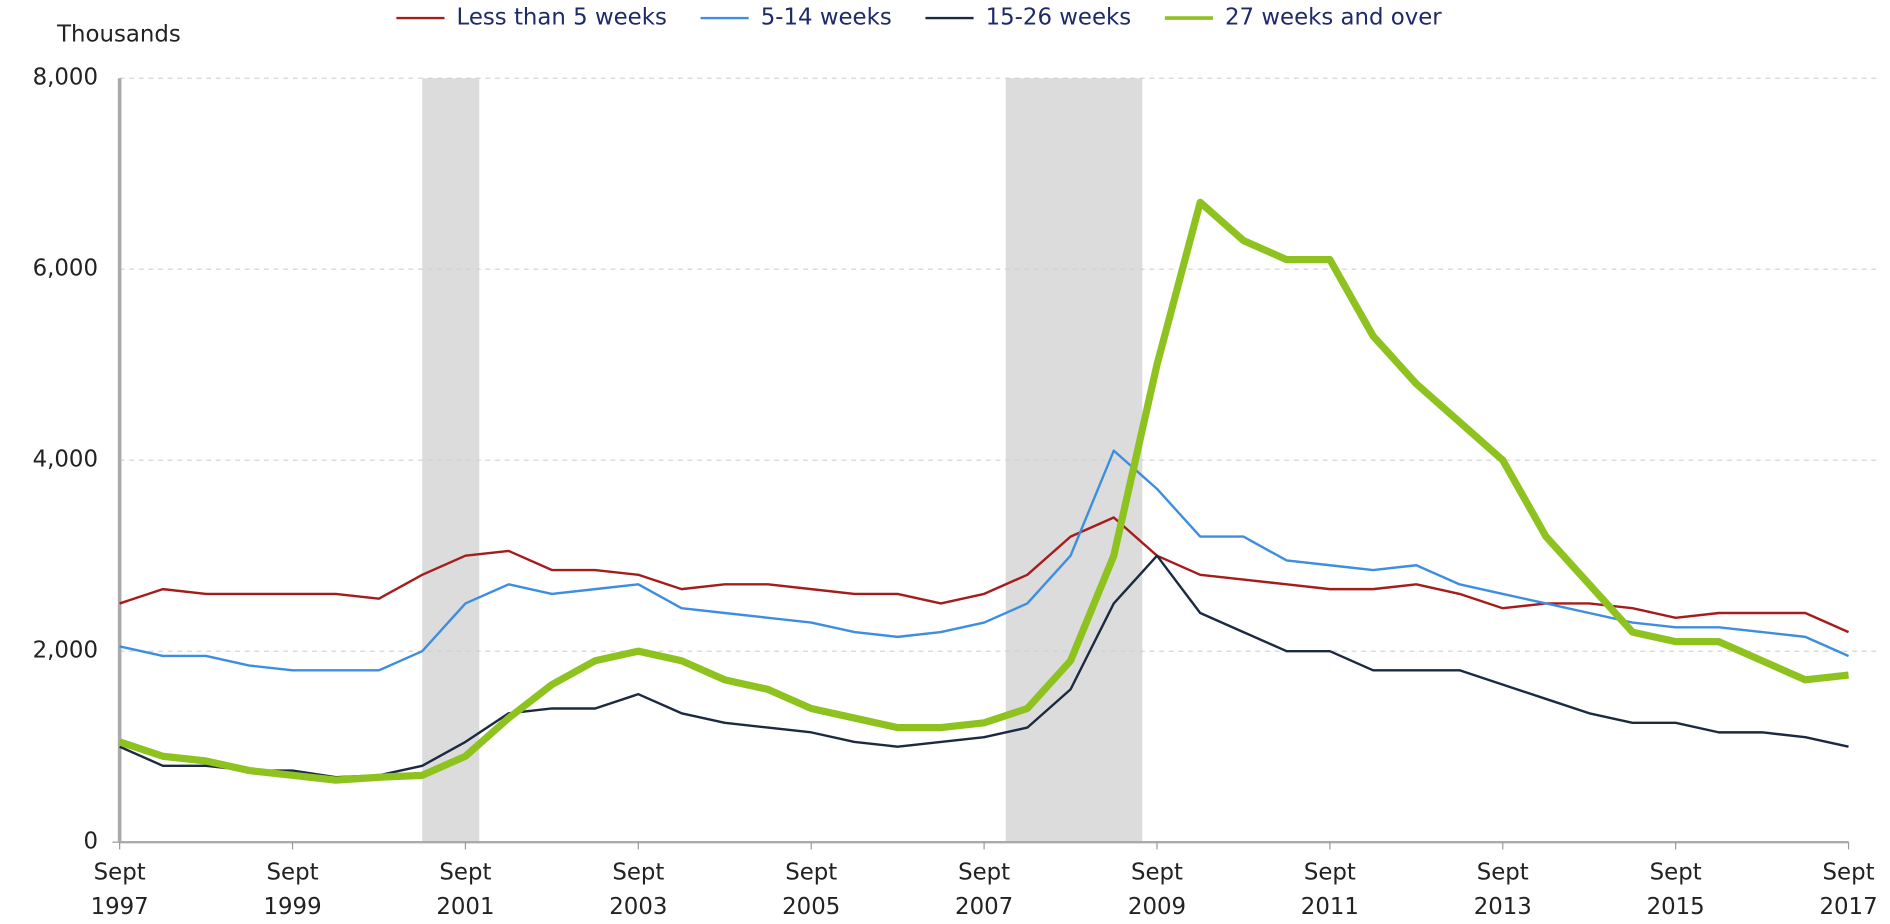 The width and height of the screenshot is (1890, 924). Describe the element at coordinates (465, 889) in the screenshot. I see `x-tick-label: Sept 2001` at that location.